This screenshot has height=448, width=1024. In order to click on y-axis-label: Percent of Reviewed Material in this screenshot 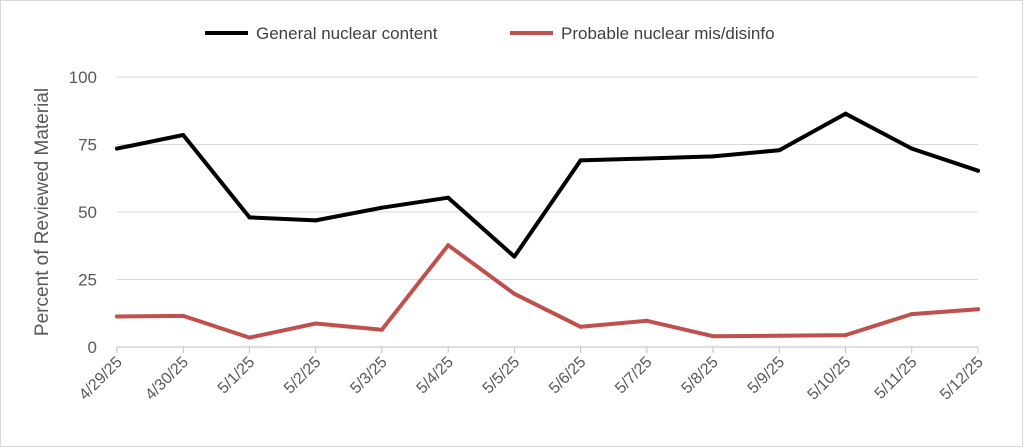, I will do `click(42, 212)`.